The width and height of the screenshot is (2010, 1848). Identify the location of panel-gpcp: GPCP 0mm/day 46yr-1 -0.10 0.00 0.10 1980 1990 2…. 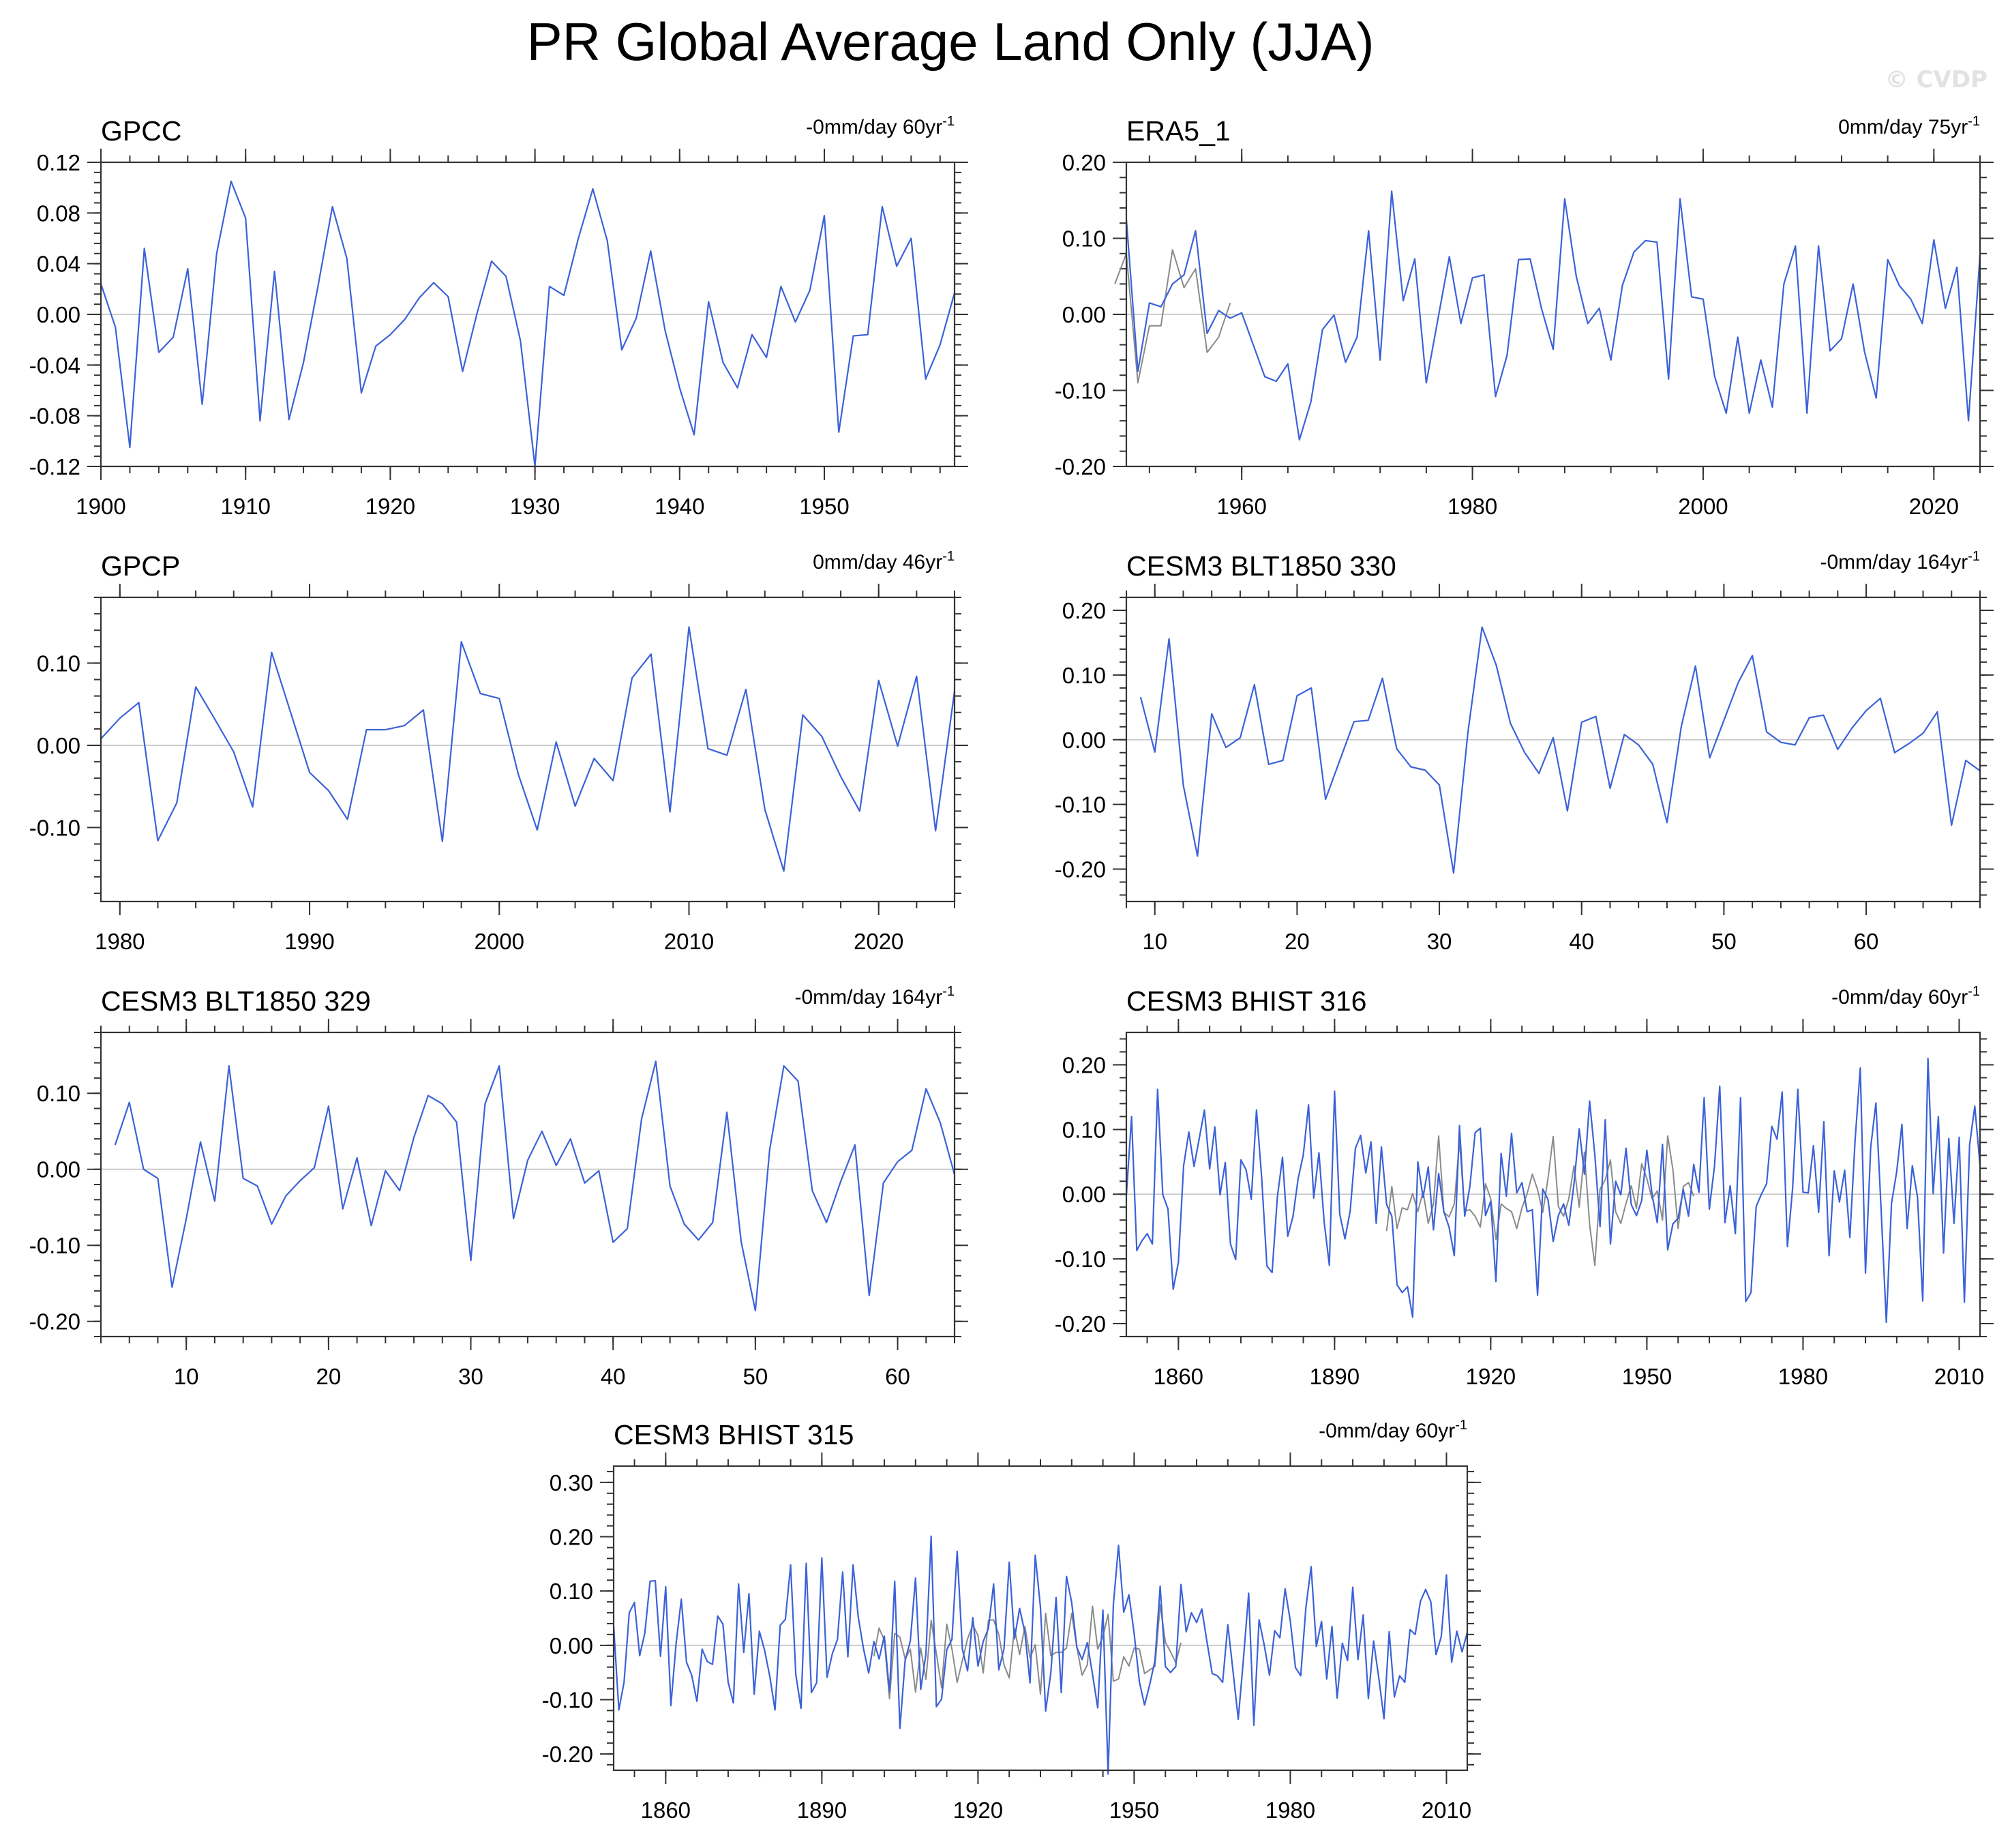
(498, 751).